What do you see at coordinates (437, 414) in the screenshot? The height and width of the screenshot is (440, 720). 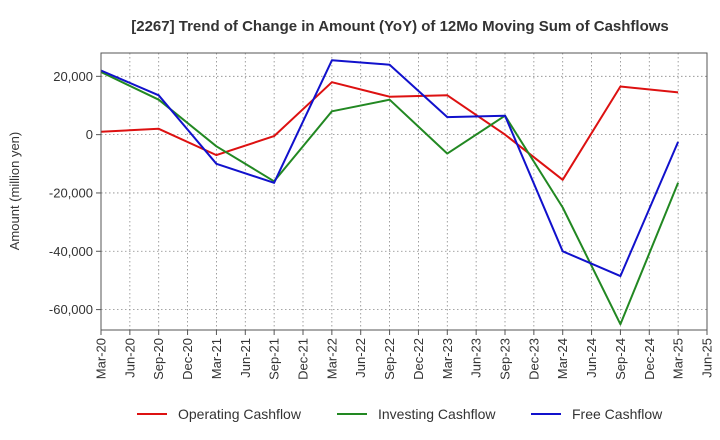 I see `legend-label-2: Investing Cashflow` at bounding box center [437, 414].